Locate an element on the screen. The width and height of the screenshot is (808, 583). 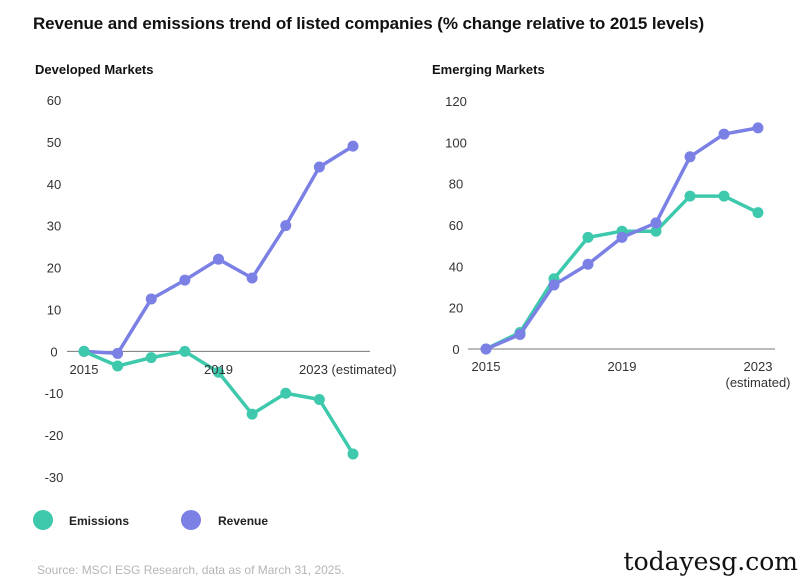
y-tick-label: 80 is located at coordinates (456, 184).